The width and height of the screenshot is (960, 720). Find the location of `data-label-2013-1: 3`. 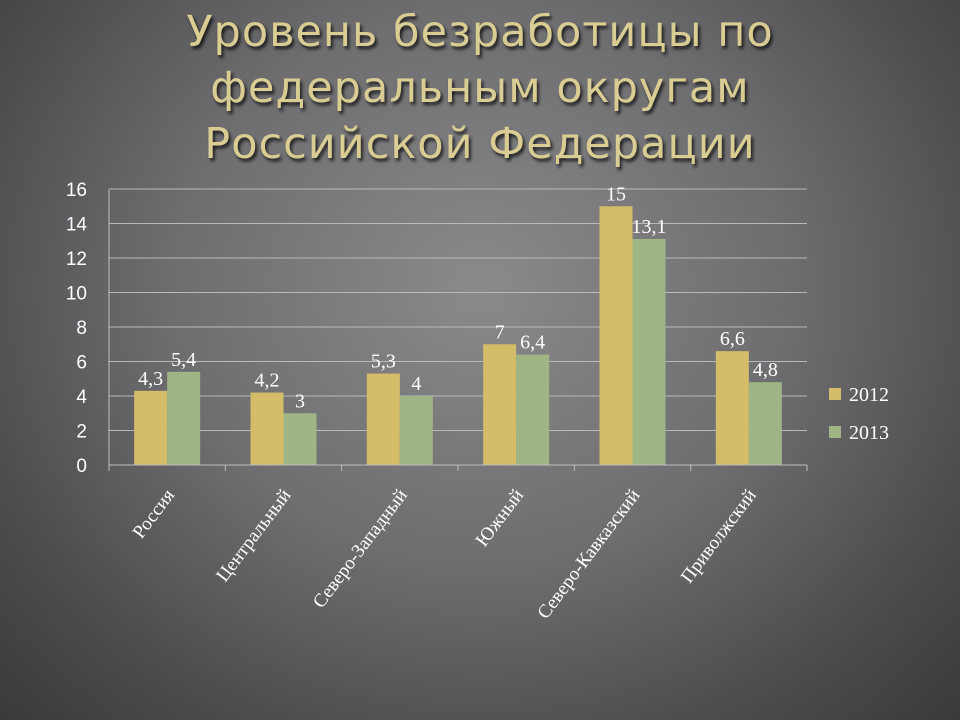

data-label-2013-1: 3 is located at coordinates (300, 401).